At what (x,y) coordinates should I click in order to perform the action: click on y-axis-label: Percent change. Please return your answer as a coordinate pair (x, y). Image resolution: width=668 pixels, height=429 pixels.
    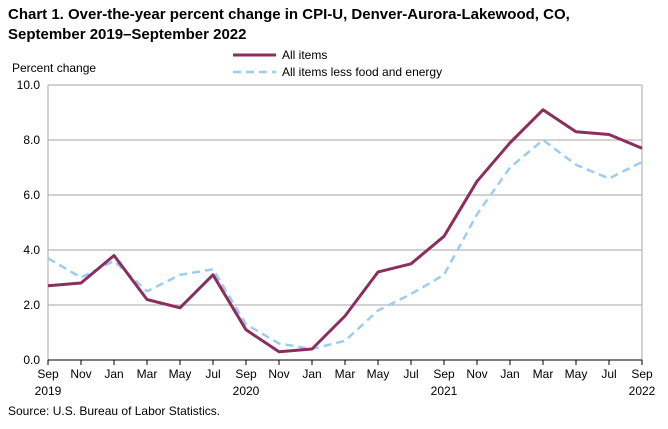
    Looking at the image, I should click on (54, 68).